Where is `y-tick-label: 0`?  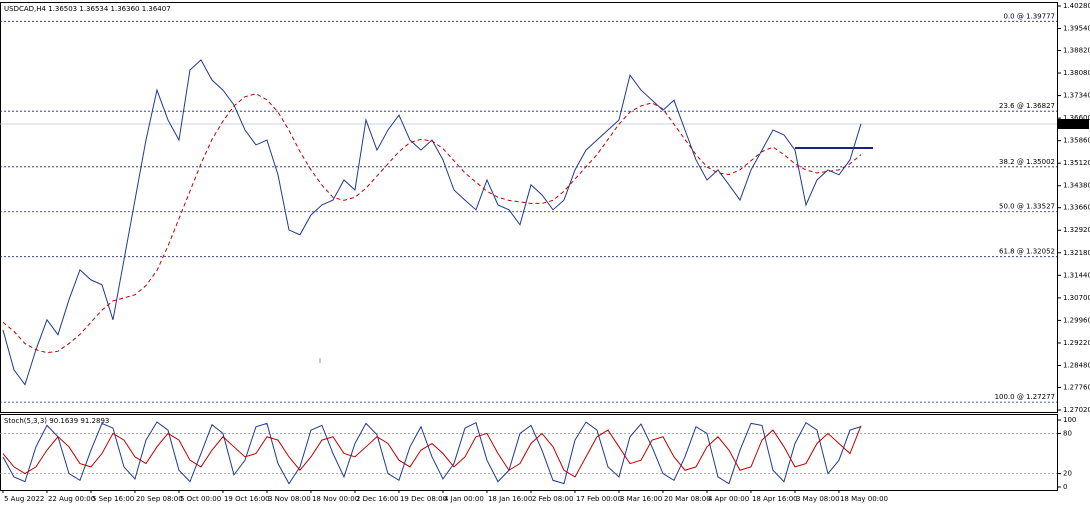
y-tick-label: 0 is located at coordinates (1065, 487).